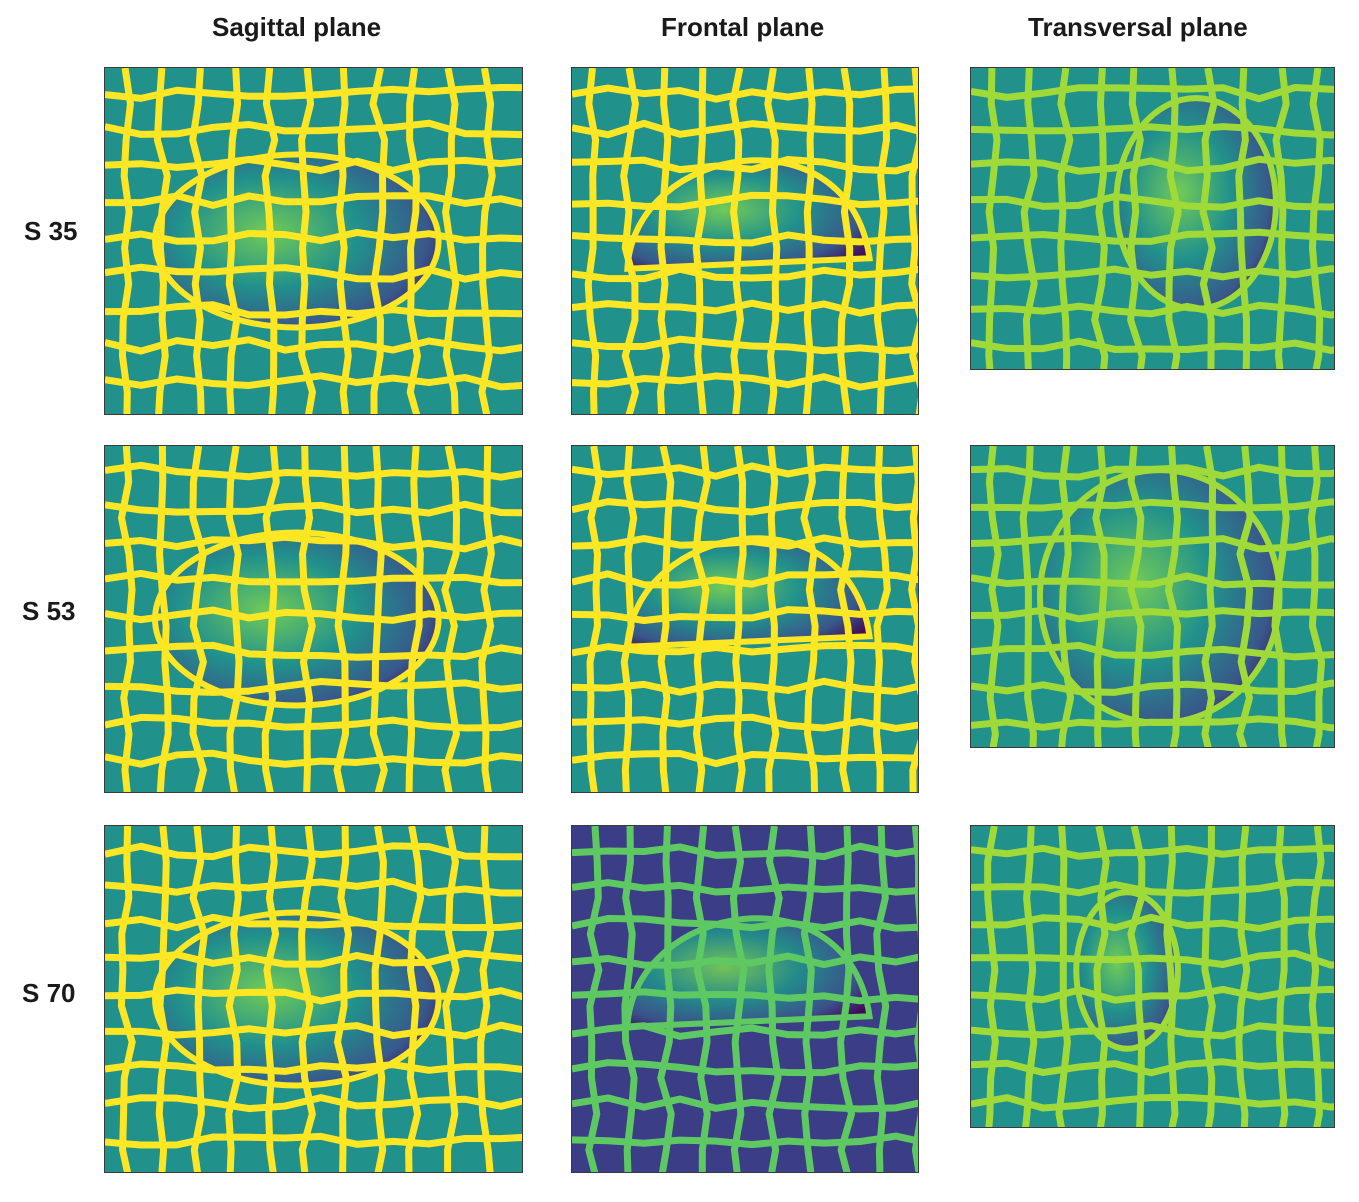  I want to click on row-label-s53: S 53, so click(49, 611).